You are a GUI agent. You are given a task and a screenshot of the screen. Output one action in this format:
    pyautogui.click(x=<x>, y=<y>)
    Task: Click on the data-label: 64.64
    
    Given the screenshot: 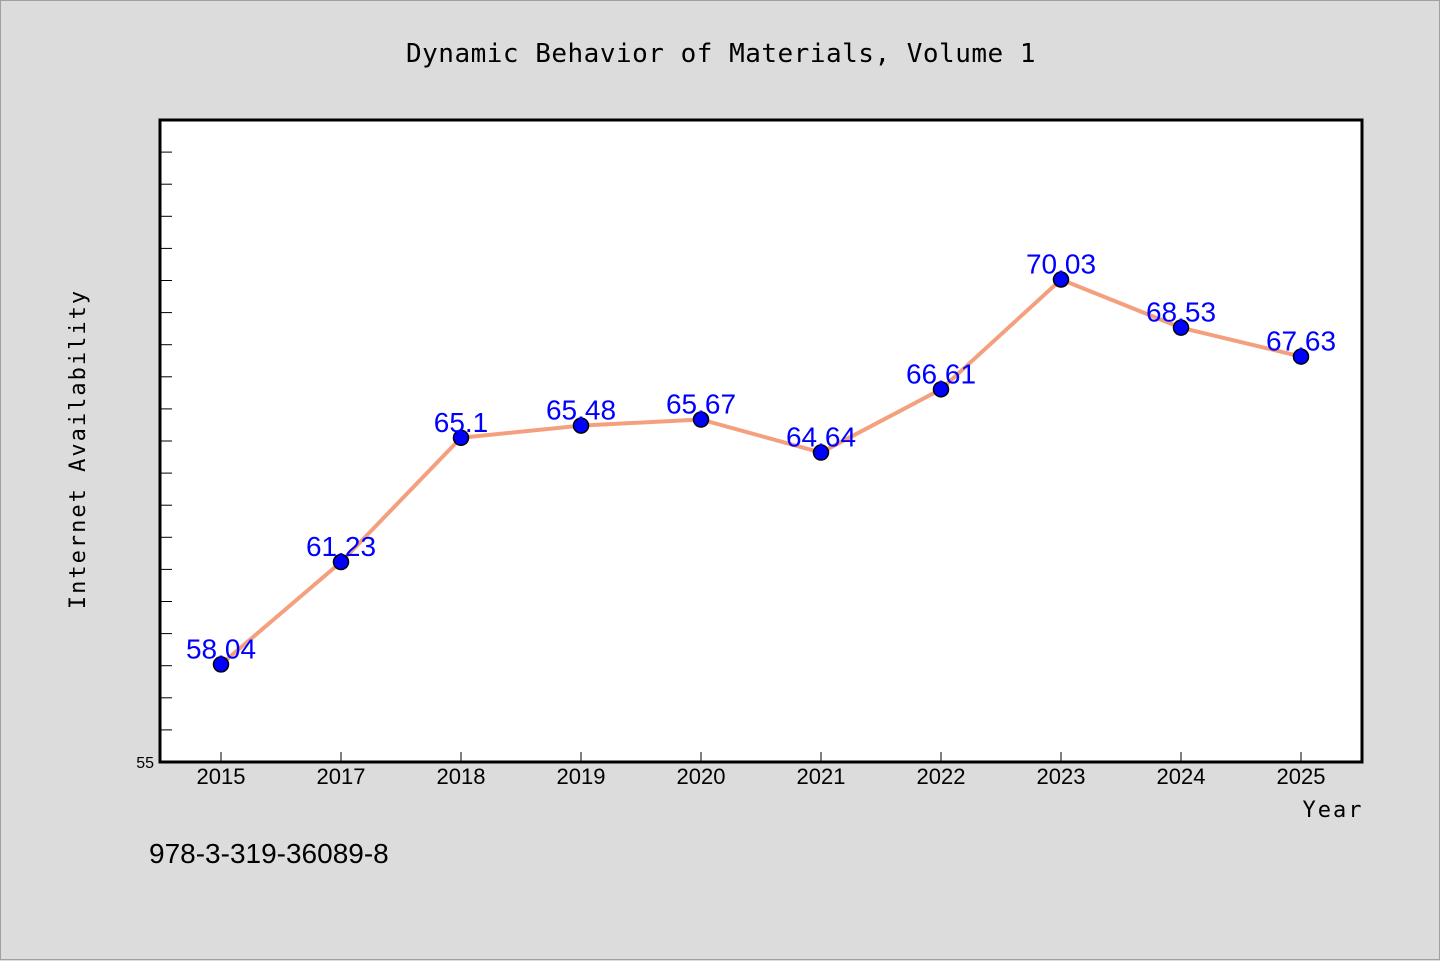 What is the action you would take?
    pyautogui.click(x=821, y=437)
    